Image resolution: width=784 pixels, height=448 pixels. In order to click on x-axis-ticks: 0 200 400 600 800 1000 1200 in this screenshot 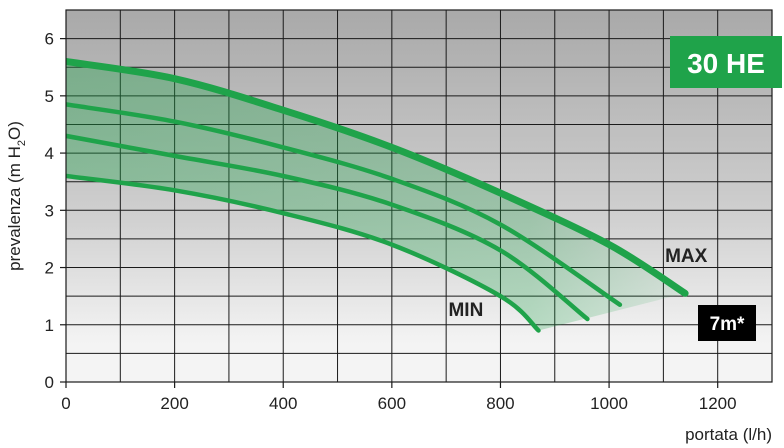, I will do `click(399, 397)`.